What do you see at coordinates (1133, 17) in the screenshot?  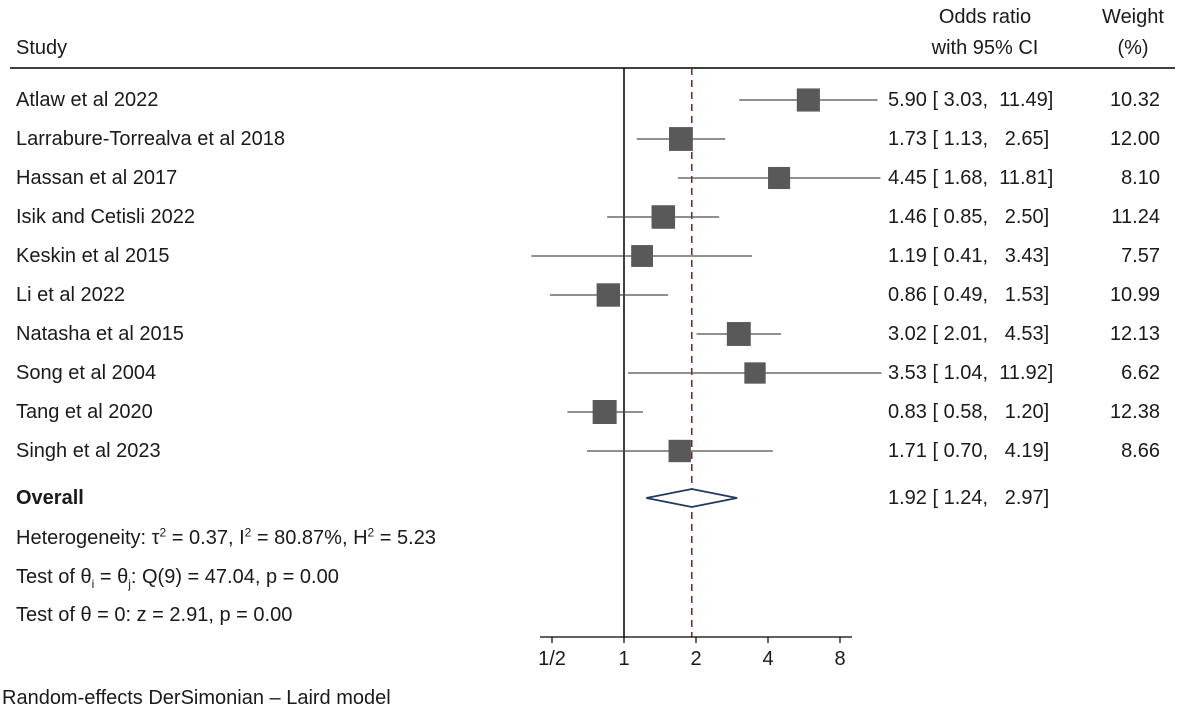 I see `weight-header-line1: Weight` at bounding box center [1133, 17].